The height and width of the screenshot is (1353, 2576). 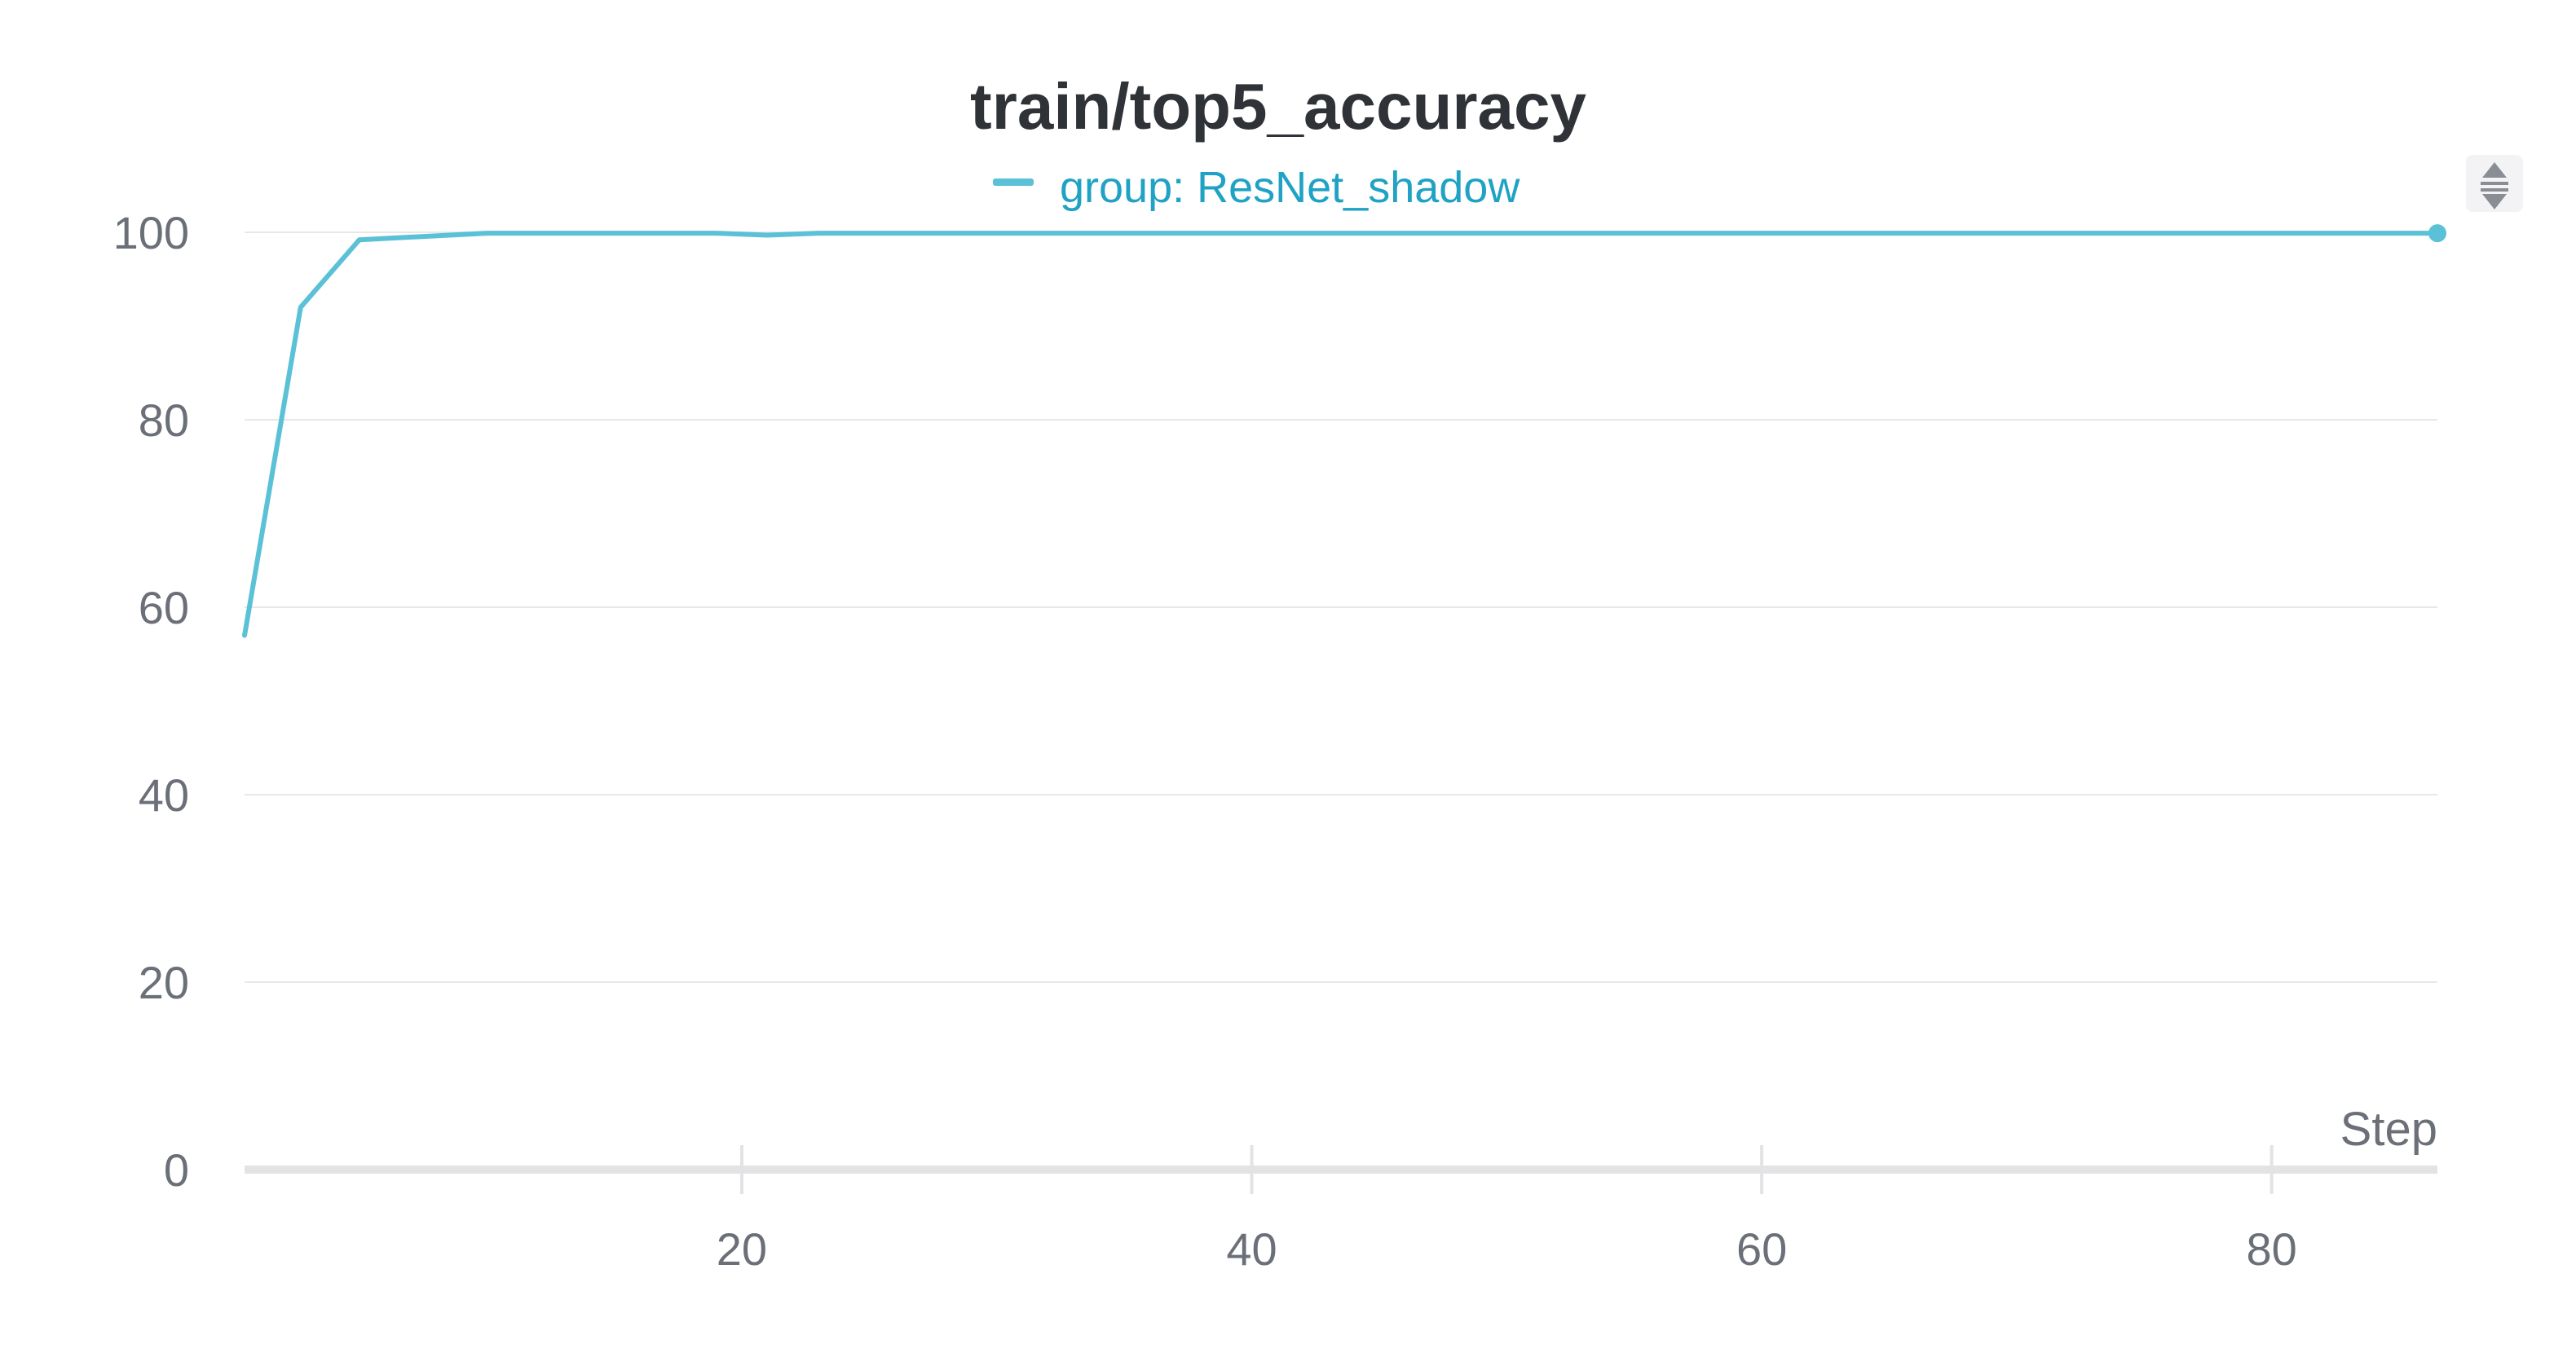 I want to click on sort-arrows-icon, so click(x=2494, y=183).